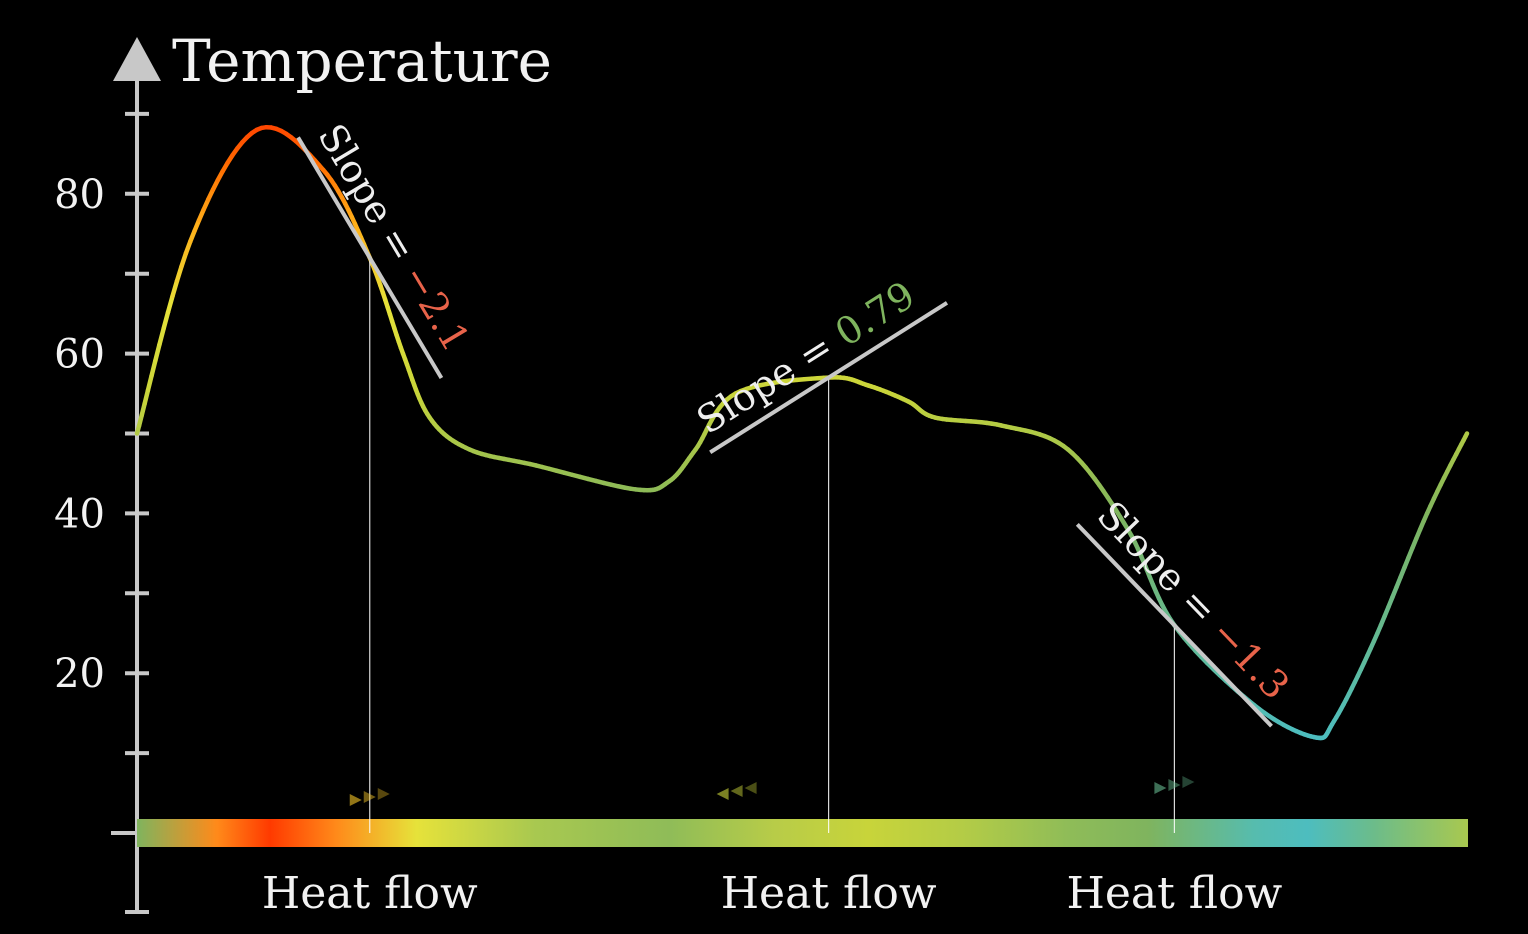 This screenshot has width=1528, height=934. What do you see at coordinates (435, 308) in the screenshot?
I see `slope-value: −2.1` at bounding box center [435, 308].